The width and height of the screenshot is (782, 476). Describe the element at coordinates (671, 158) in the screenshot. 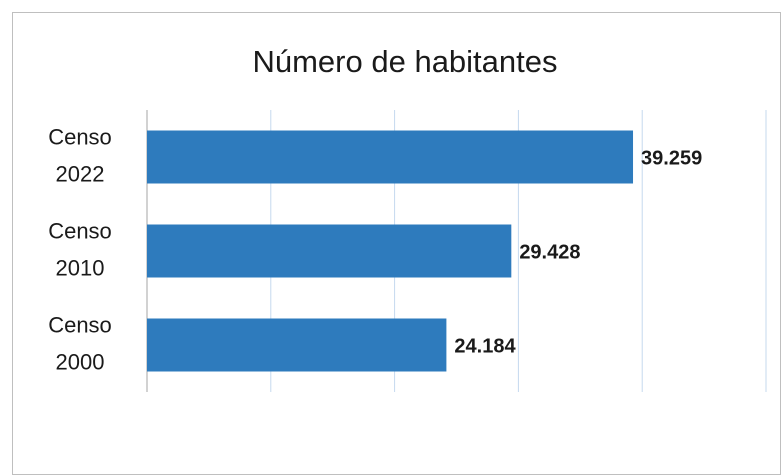

I see `data-label: 39.259` at that location.